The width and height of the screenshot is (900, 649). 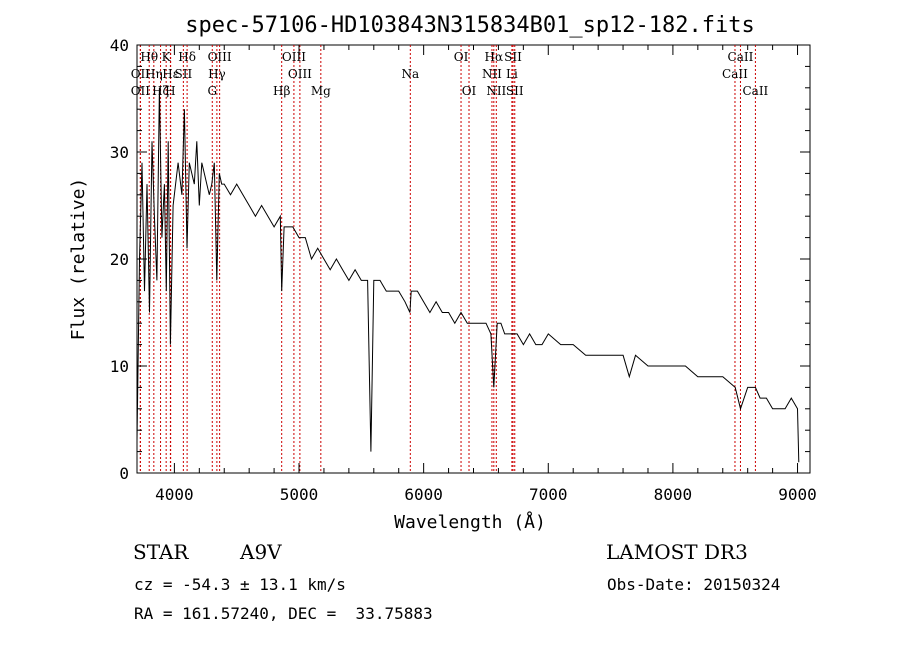 What do you see at coordinates (161, 552) in the screenshot?
I see `object-class: STAR` at bounding box center [161, 552].